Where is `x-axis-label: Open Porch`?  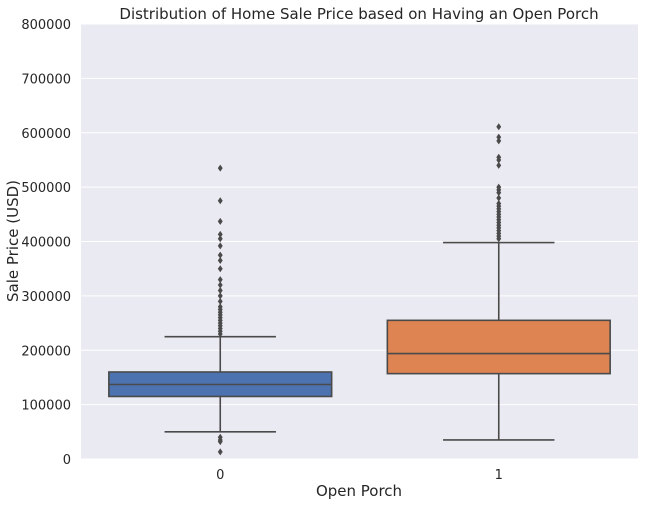 x-axis-label: Open Porch is located at coordinates (359, 491).